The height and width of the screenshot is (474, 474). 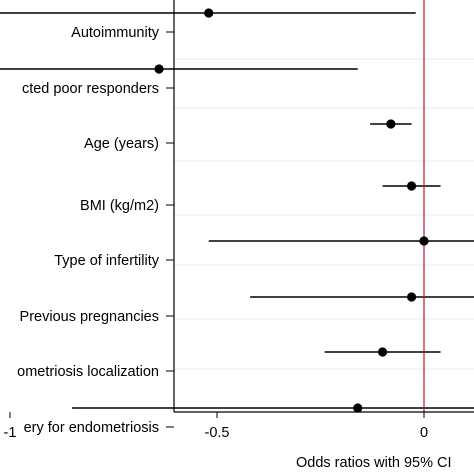 What do you see at coordinates (89, 317) in the screenshot?
I see `category-label: Previous pregnancies` at bounding box center [89, 317].